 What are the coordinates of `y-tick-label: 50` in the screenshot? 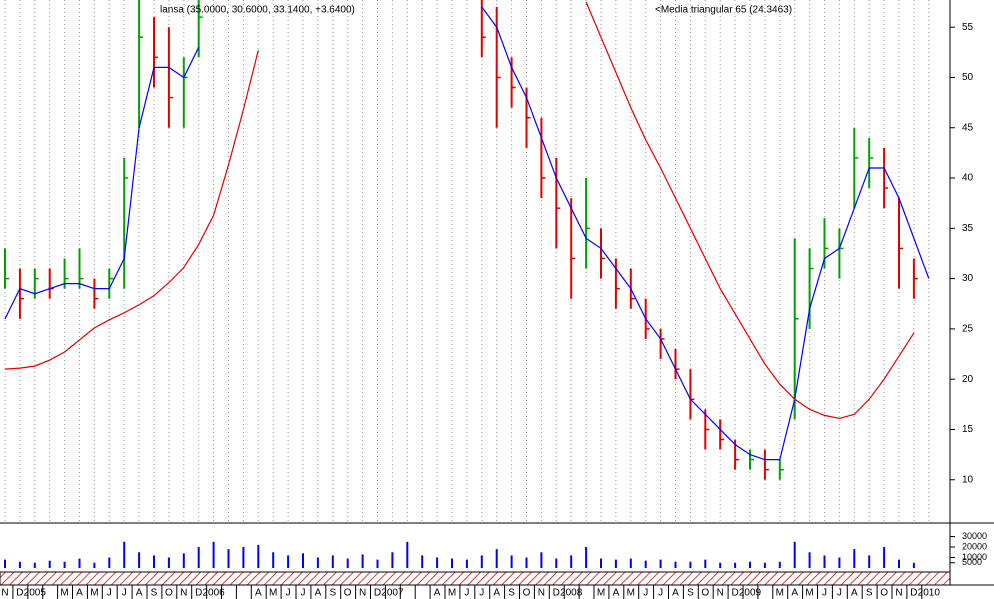 It's located at (968, 77).